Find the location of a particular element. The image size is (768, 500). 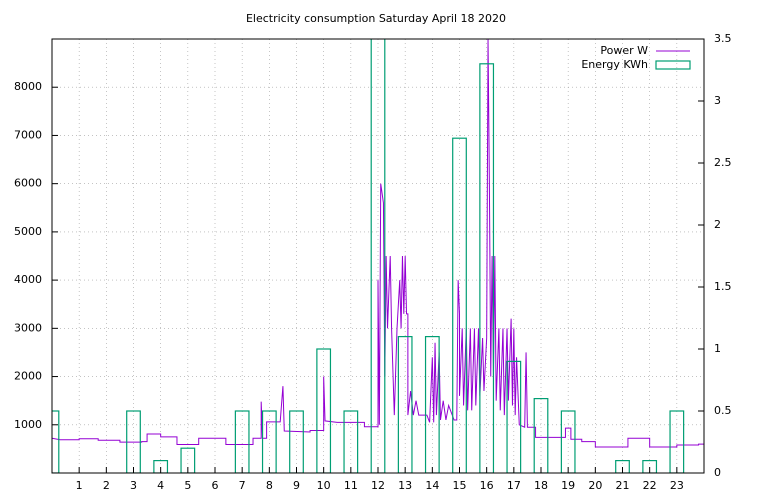

y2-tick-label: 2.5 is located at coordinates (723, 162).